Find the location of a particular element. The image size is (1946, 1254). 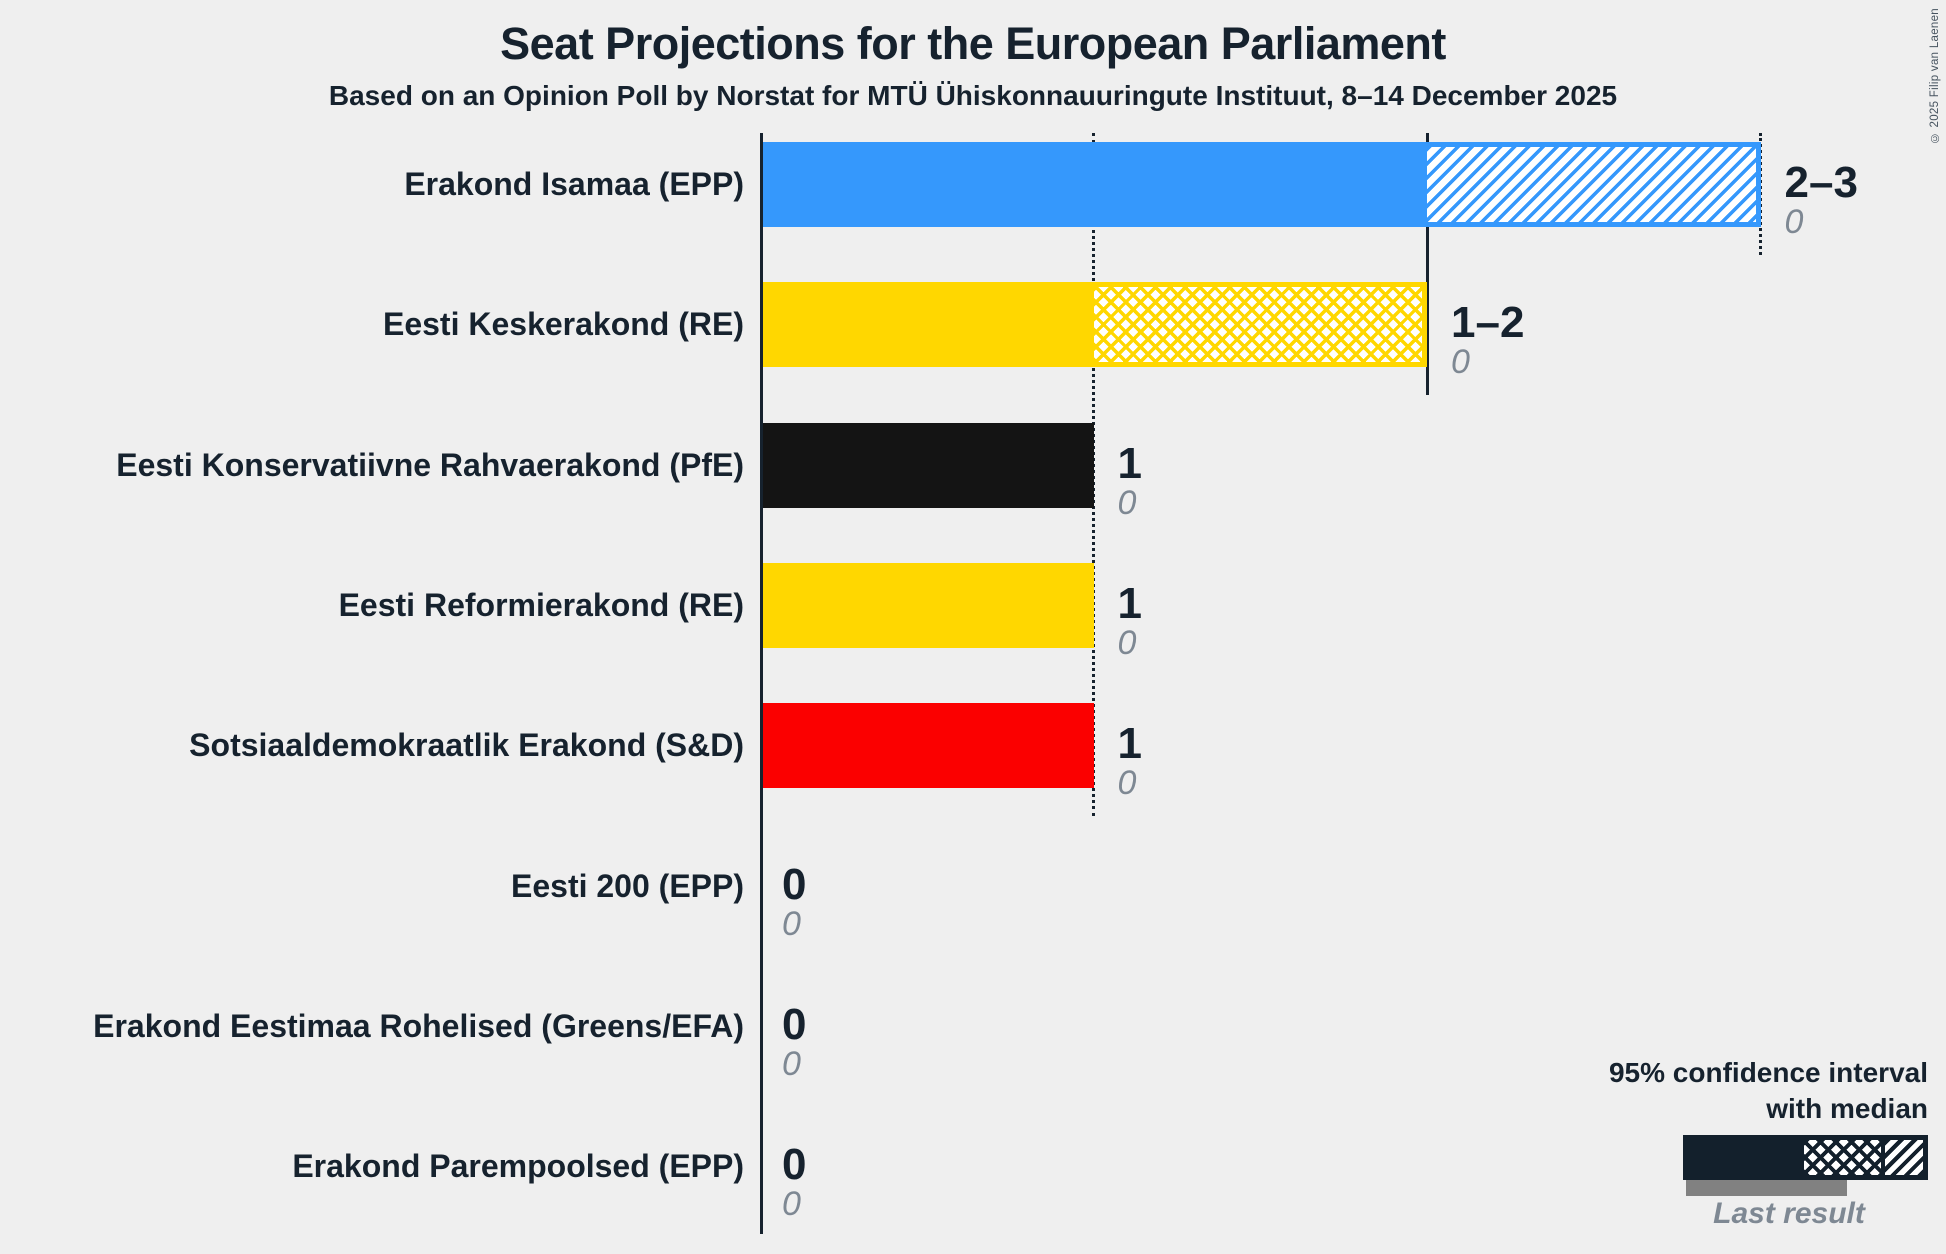

party-label: Erakond Eestimaa Rohelised (Greens/EFA) is located at coordinates (418, 1025).